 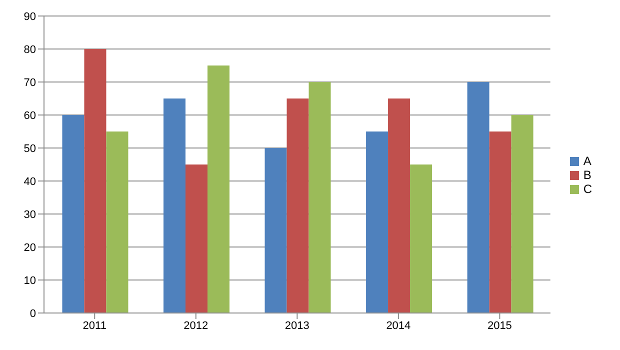 What do you see at coordinates (30, 280) in the screenshot?
I see `y-tick-label: 10` at bounding box center [30, 280].